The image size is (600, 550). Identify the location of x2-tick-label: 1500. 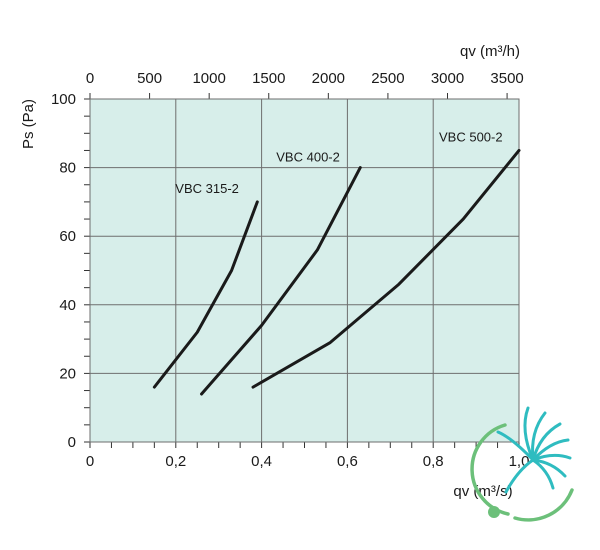
(268, 78).